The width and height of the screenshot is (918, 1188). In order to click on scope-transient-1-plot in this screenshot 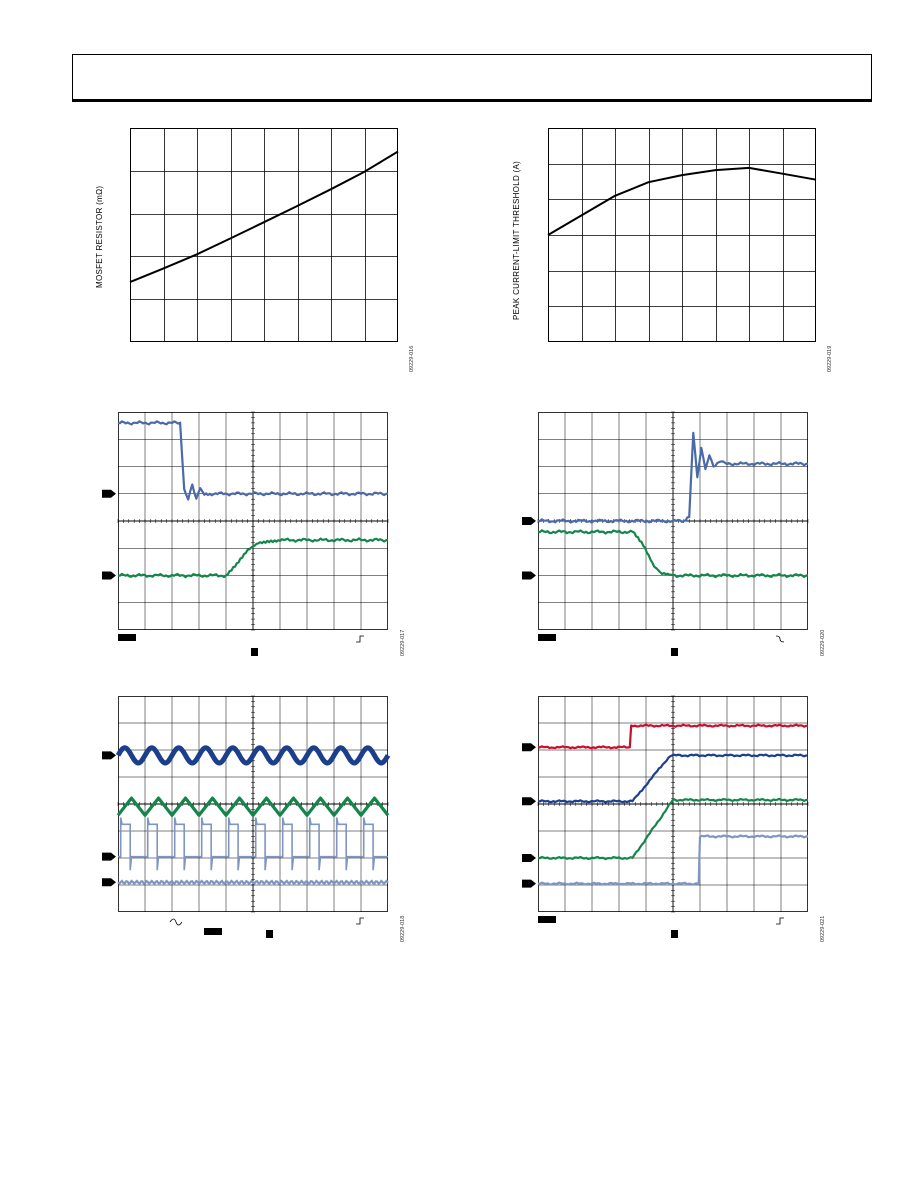, I will do `click(245, 533)`.